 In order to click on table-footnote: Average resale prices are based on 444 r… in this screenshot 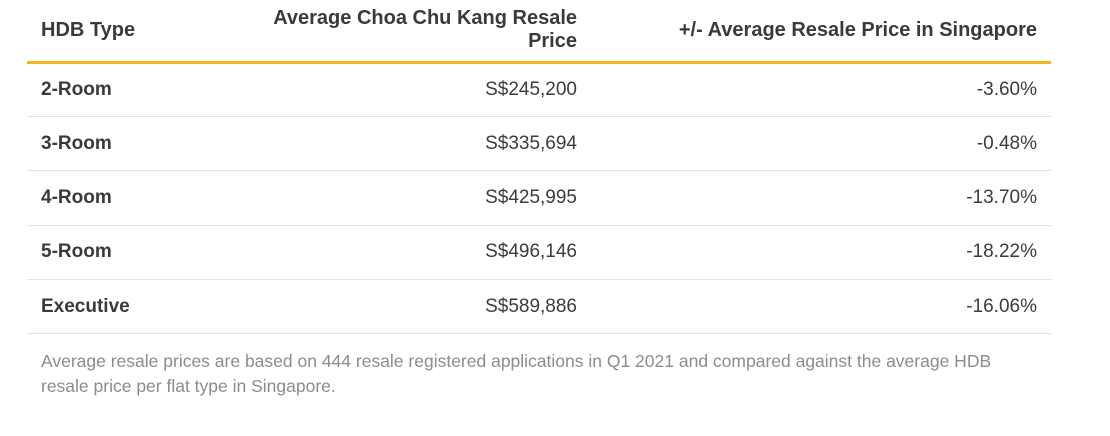, I will do `click(516, 374)`.